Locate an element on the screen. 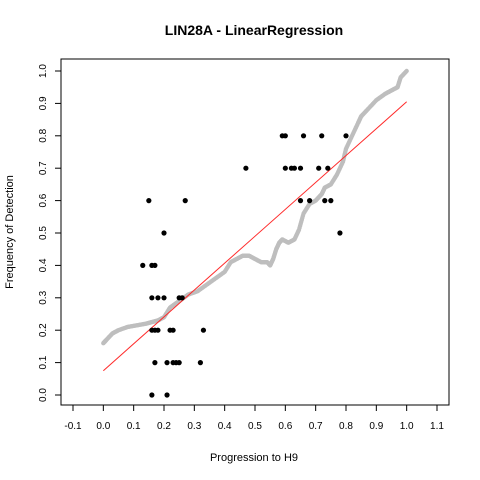 Image resolution: width=480 pixels, height=480 pixels. x-tick-label: 0.0 is located at coordinates (103, 426).